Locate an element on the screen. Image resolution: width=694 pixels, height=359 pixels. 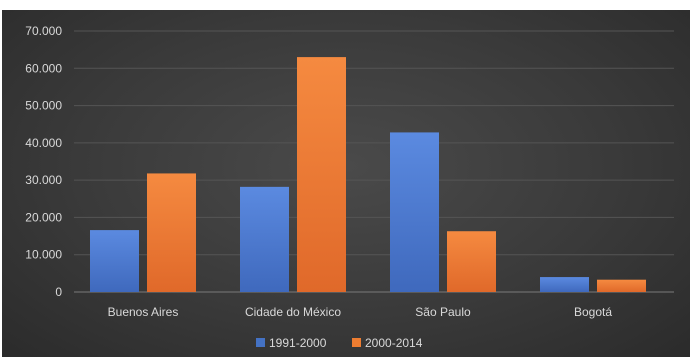
y-tick-label: 0 is located at coordinates (58, 292).